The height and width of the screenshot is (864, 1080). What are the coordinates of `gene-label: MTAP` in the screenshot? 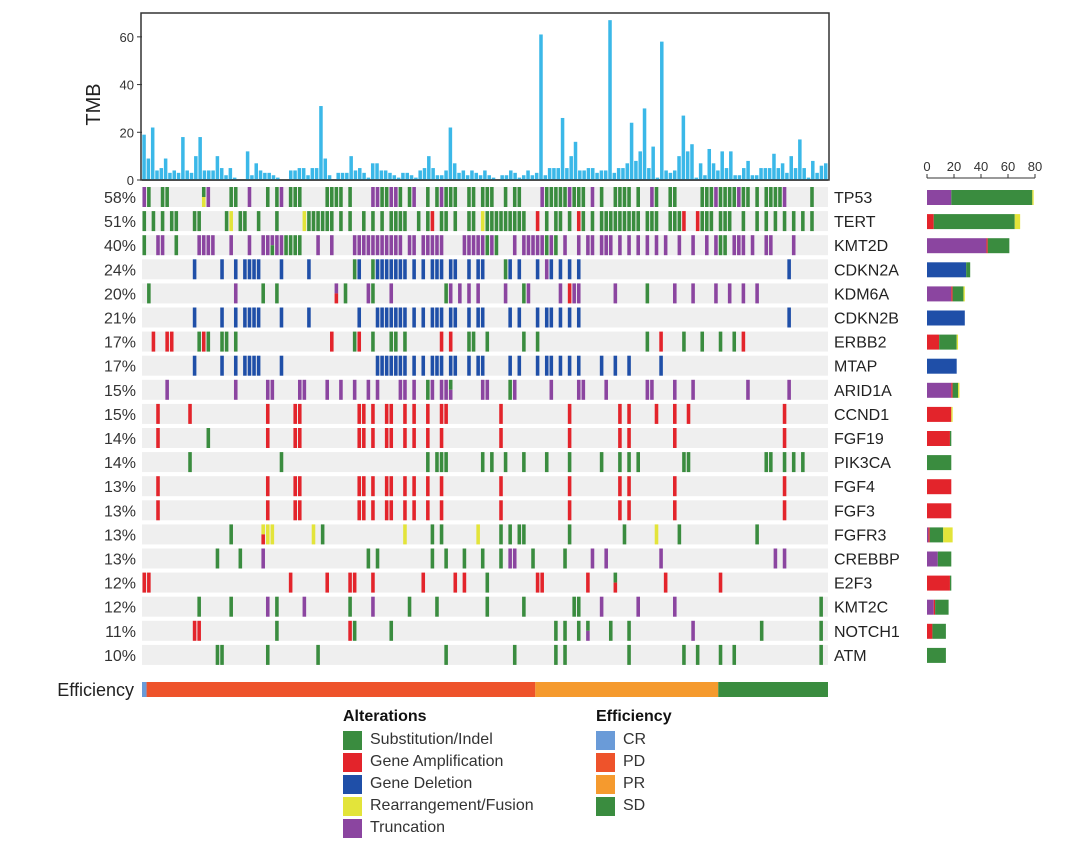 It's located at (855, 367).